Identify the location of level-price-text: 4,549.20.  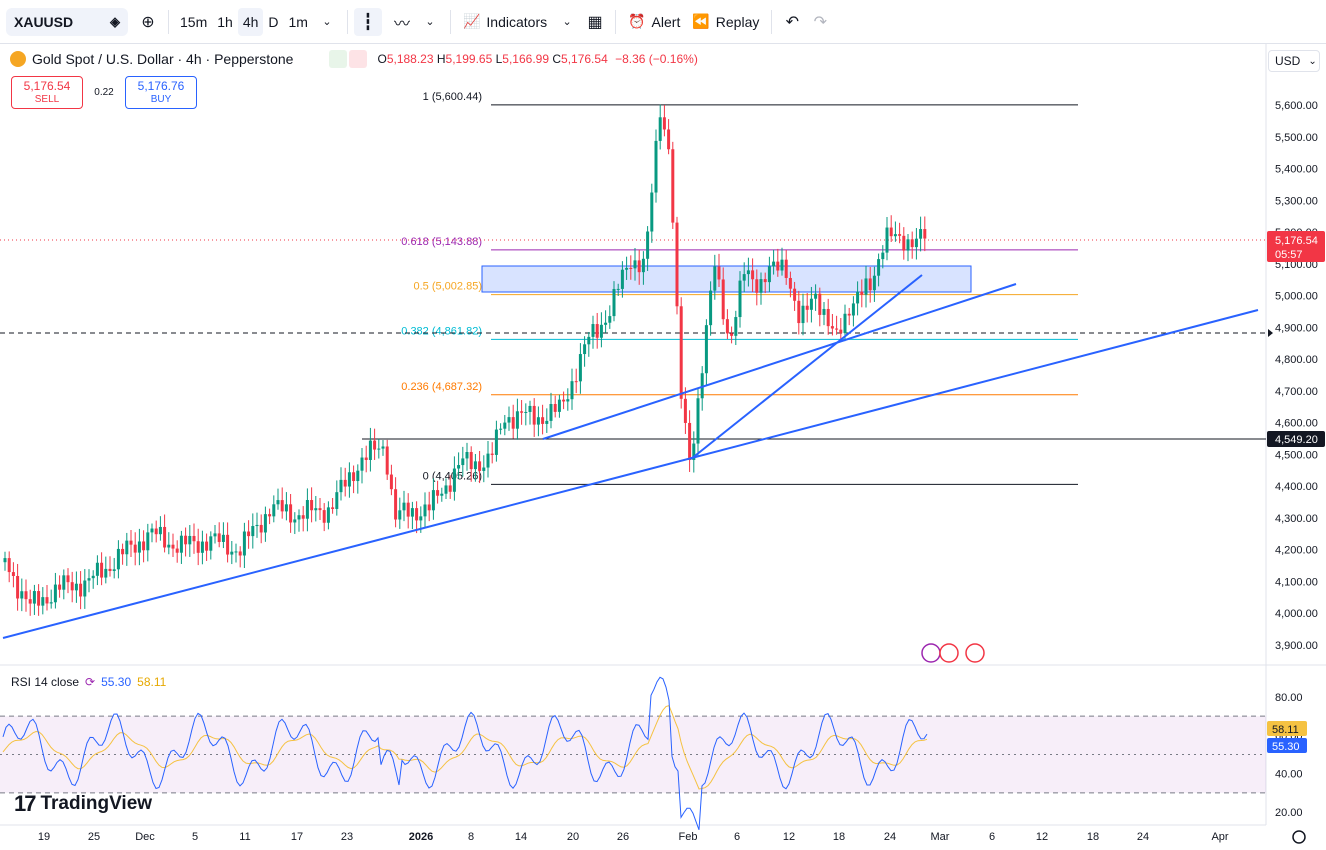
(1296, 440).